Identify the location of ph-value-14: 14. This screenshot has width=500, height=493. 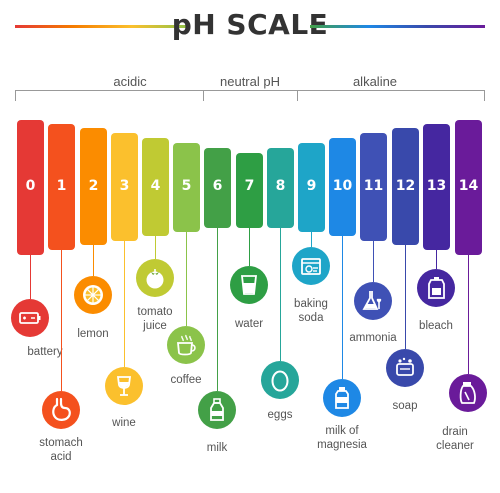
(468, 186).